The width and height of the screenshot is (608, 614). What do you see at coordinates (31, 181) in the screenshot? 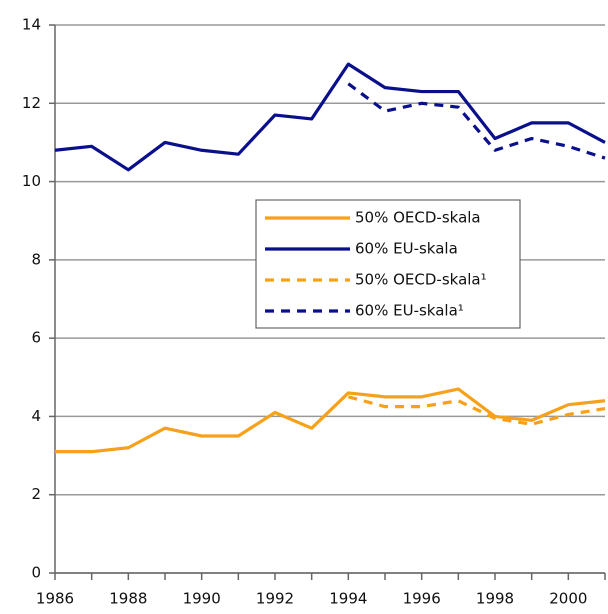
I see `y-tick-label: 10` at bounding box center [31, 181].